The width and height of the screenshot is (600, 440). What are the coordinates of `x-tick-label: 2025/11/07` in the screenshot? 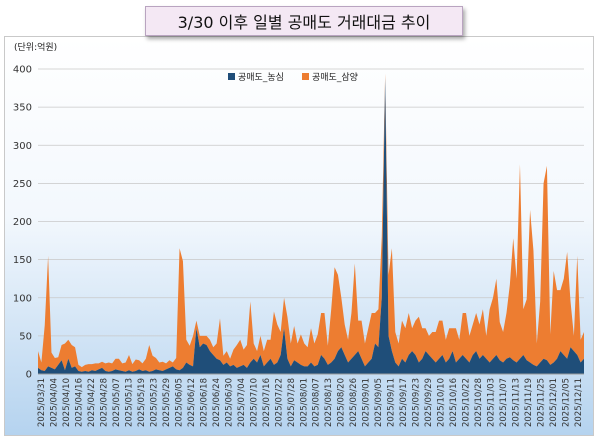 It's located at (504, 402).